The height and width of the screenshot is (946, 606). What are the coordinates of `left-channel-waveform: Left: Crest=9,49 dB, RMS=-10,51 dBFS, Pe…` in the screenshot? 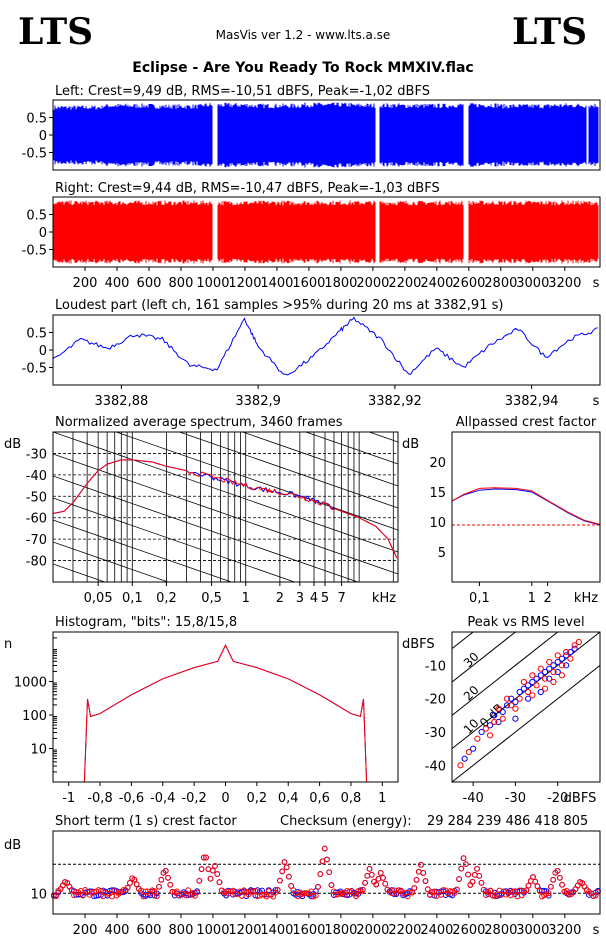 It's located at (311, 127).